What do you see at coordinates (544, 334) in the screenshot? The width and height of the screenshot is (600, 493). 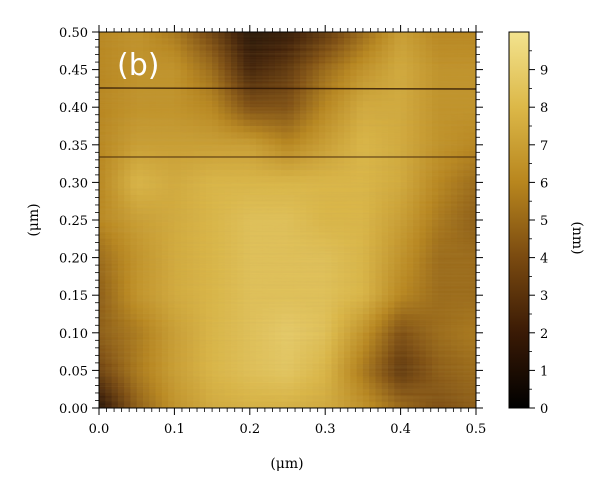 I see `colorbar-tick-label: 2` at bounding box center [544, 334].